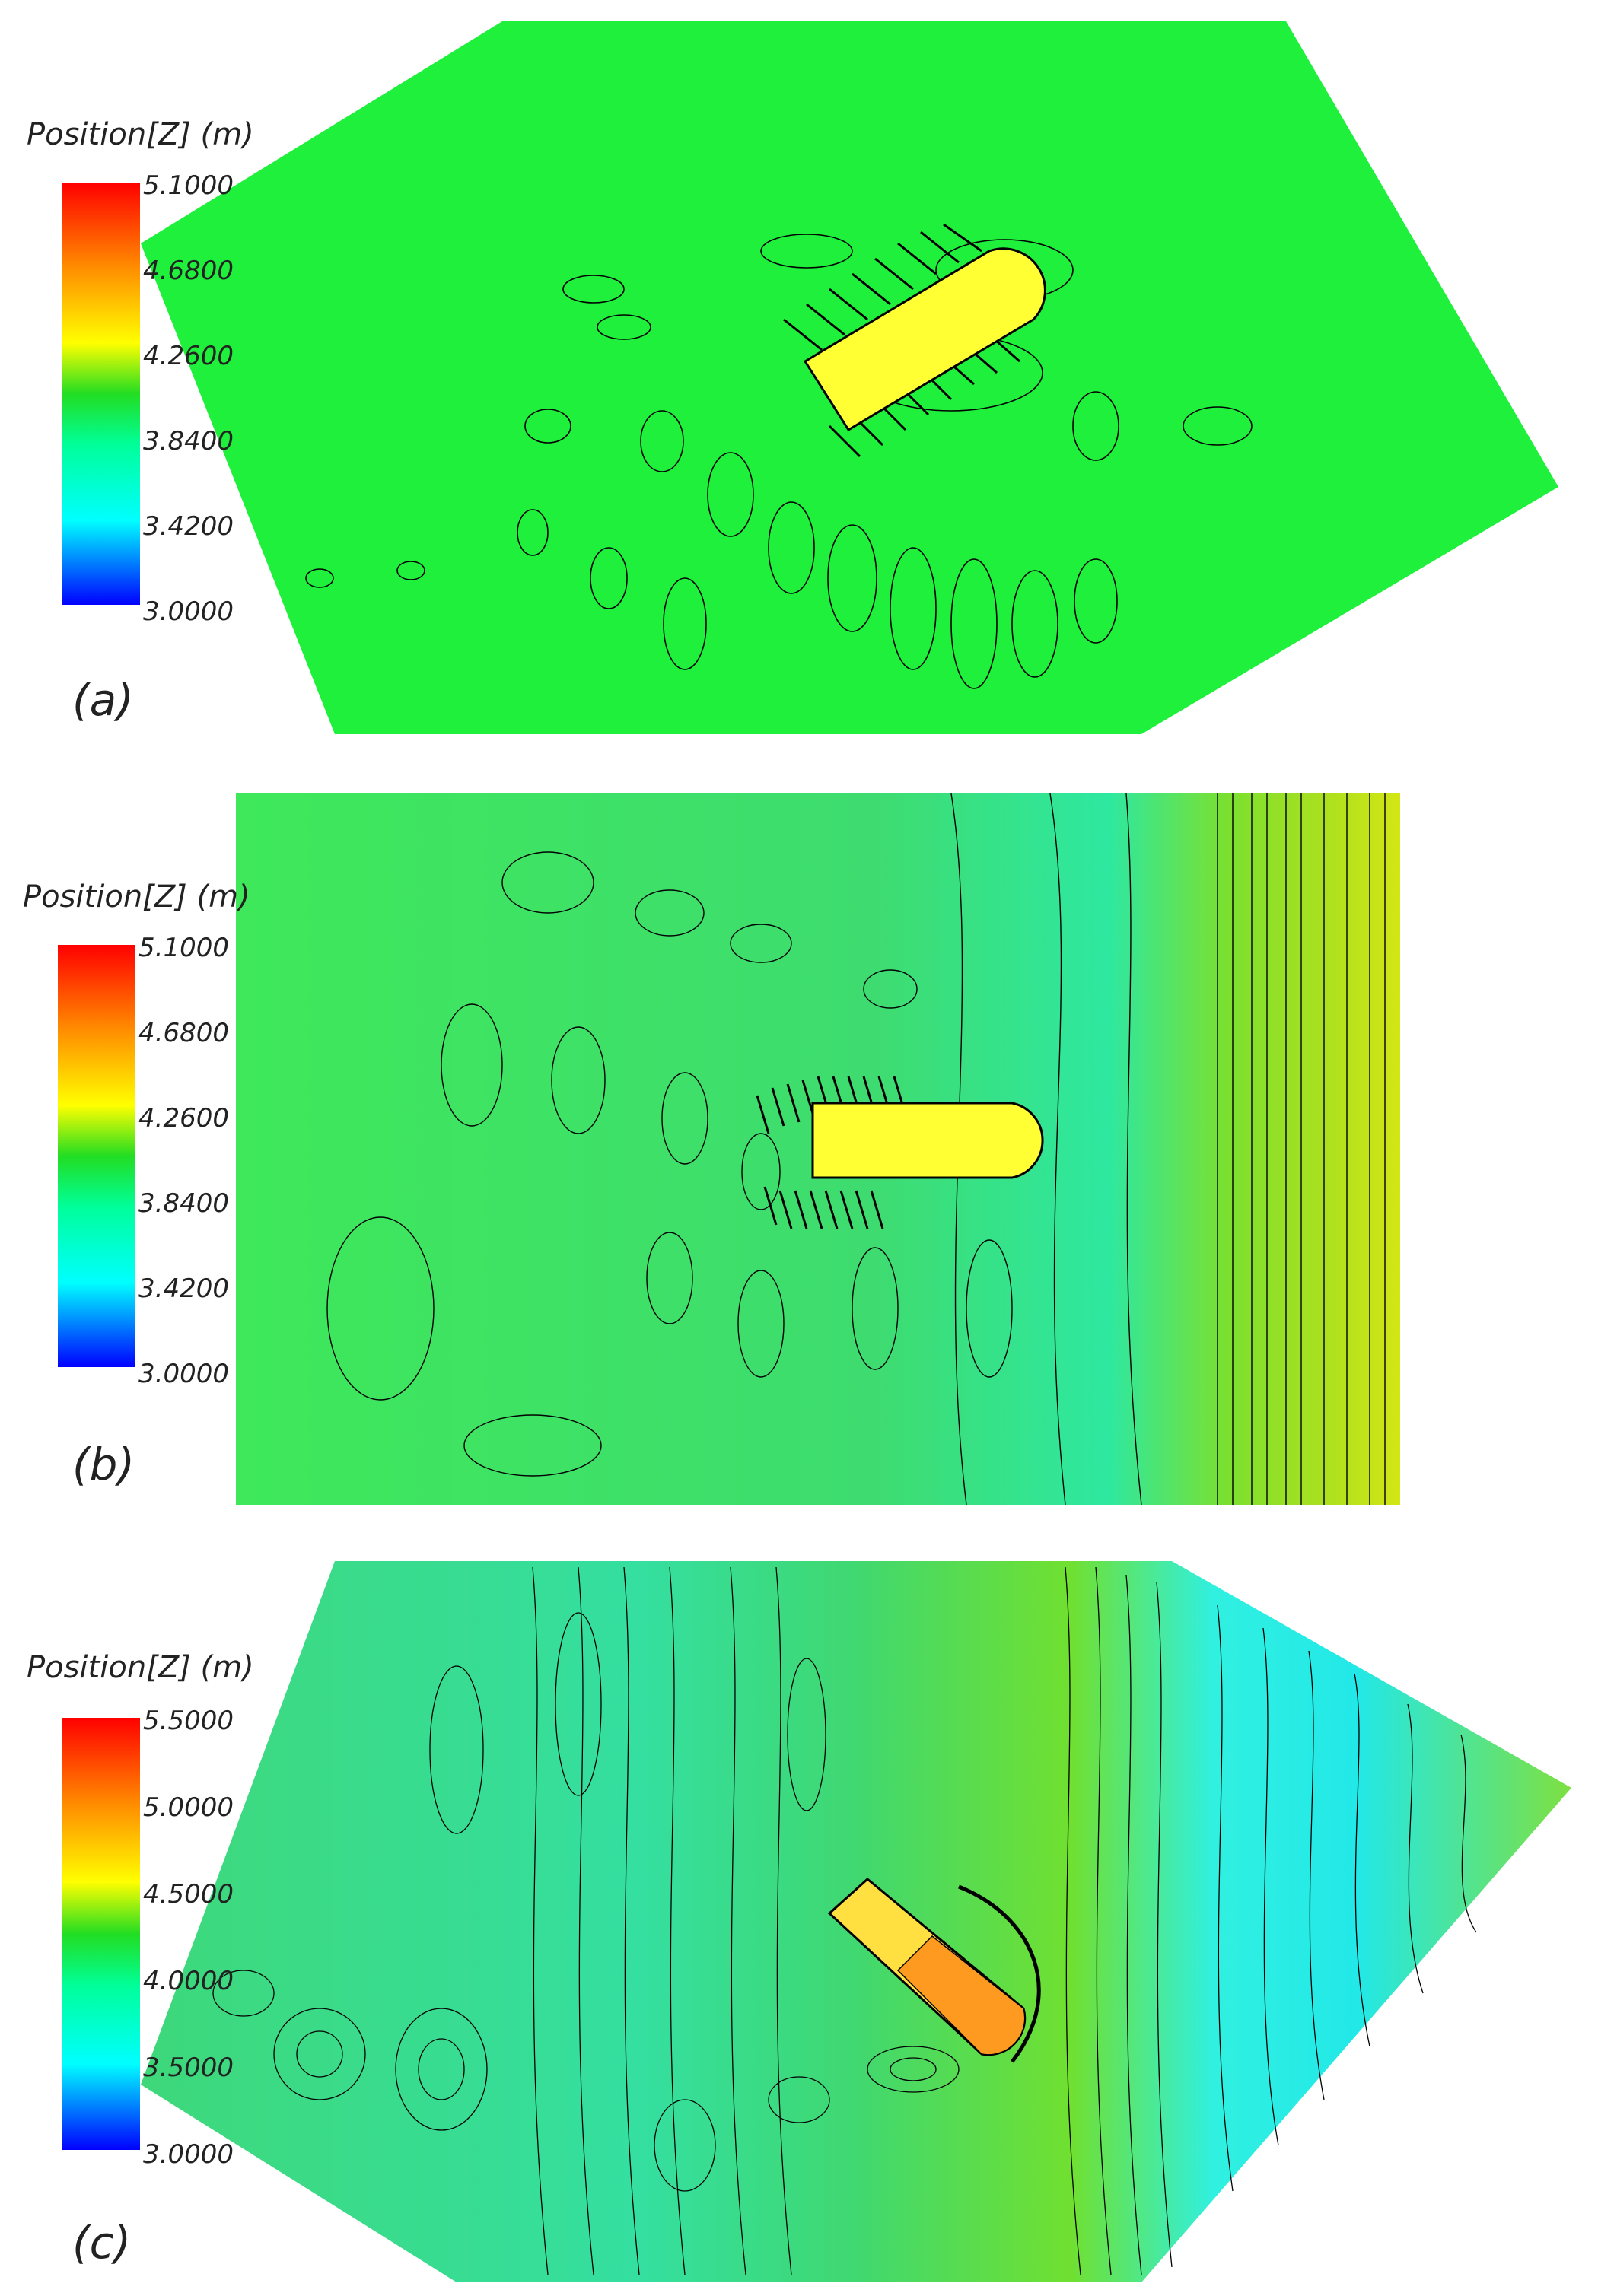 Image resolution: width=1598 pixels, height=2296 pixels. I want to click on panel-label: (c), so click(101, 2243).